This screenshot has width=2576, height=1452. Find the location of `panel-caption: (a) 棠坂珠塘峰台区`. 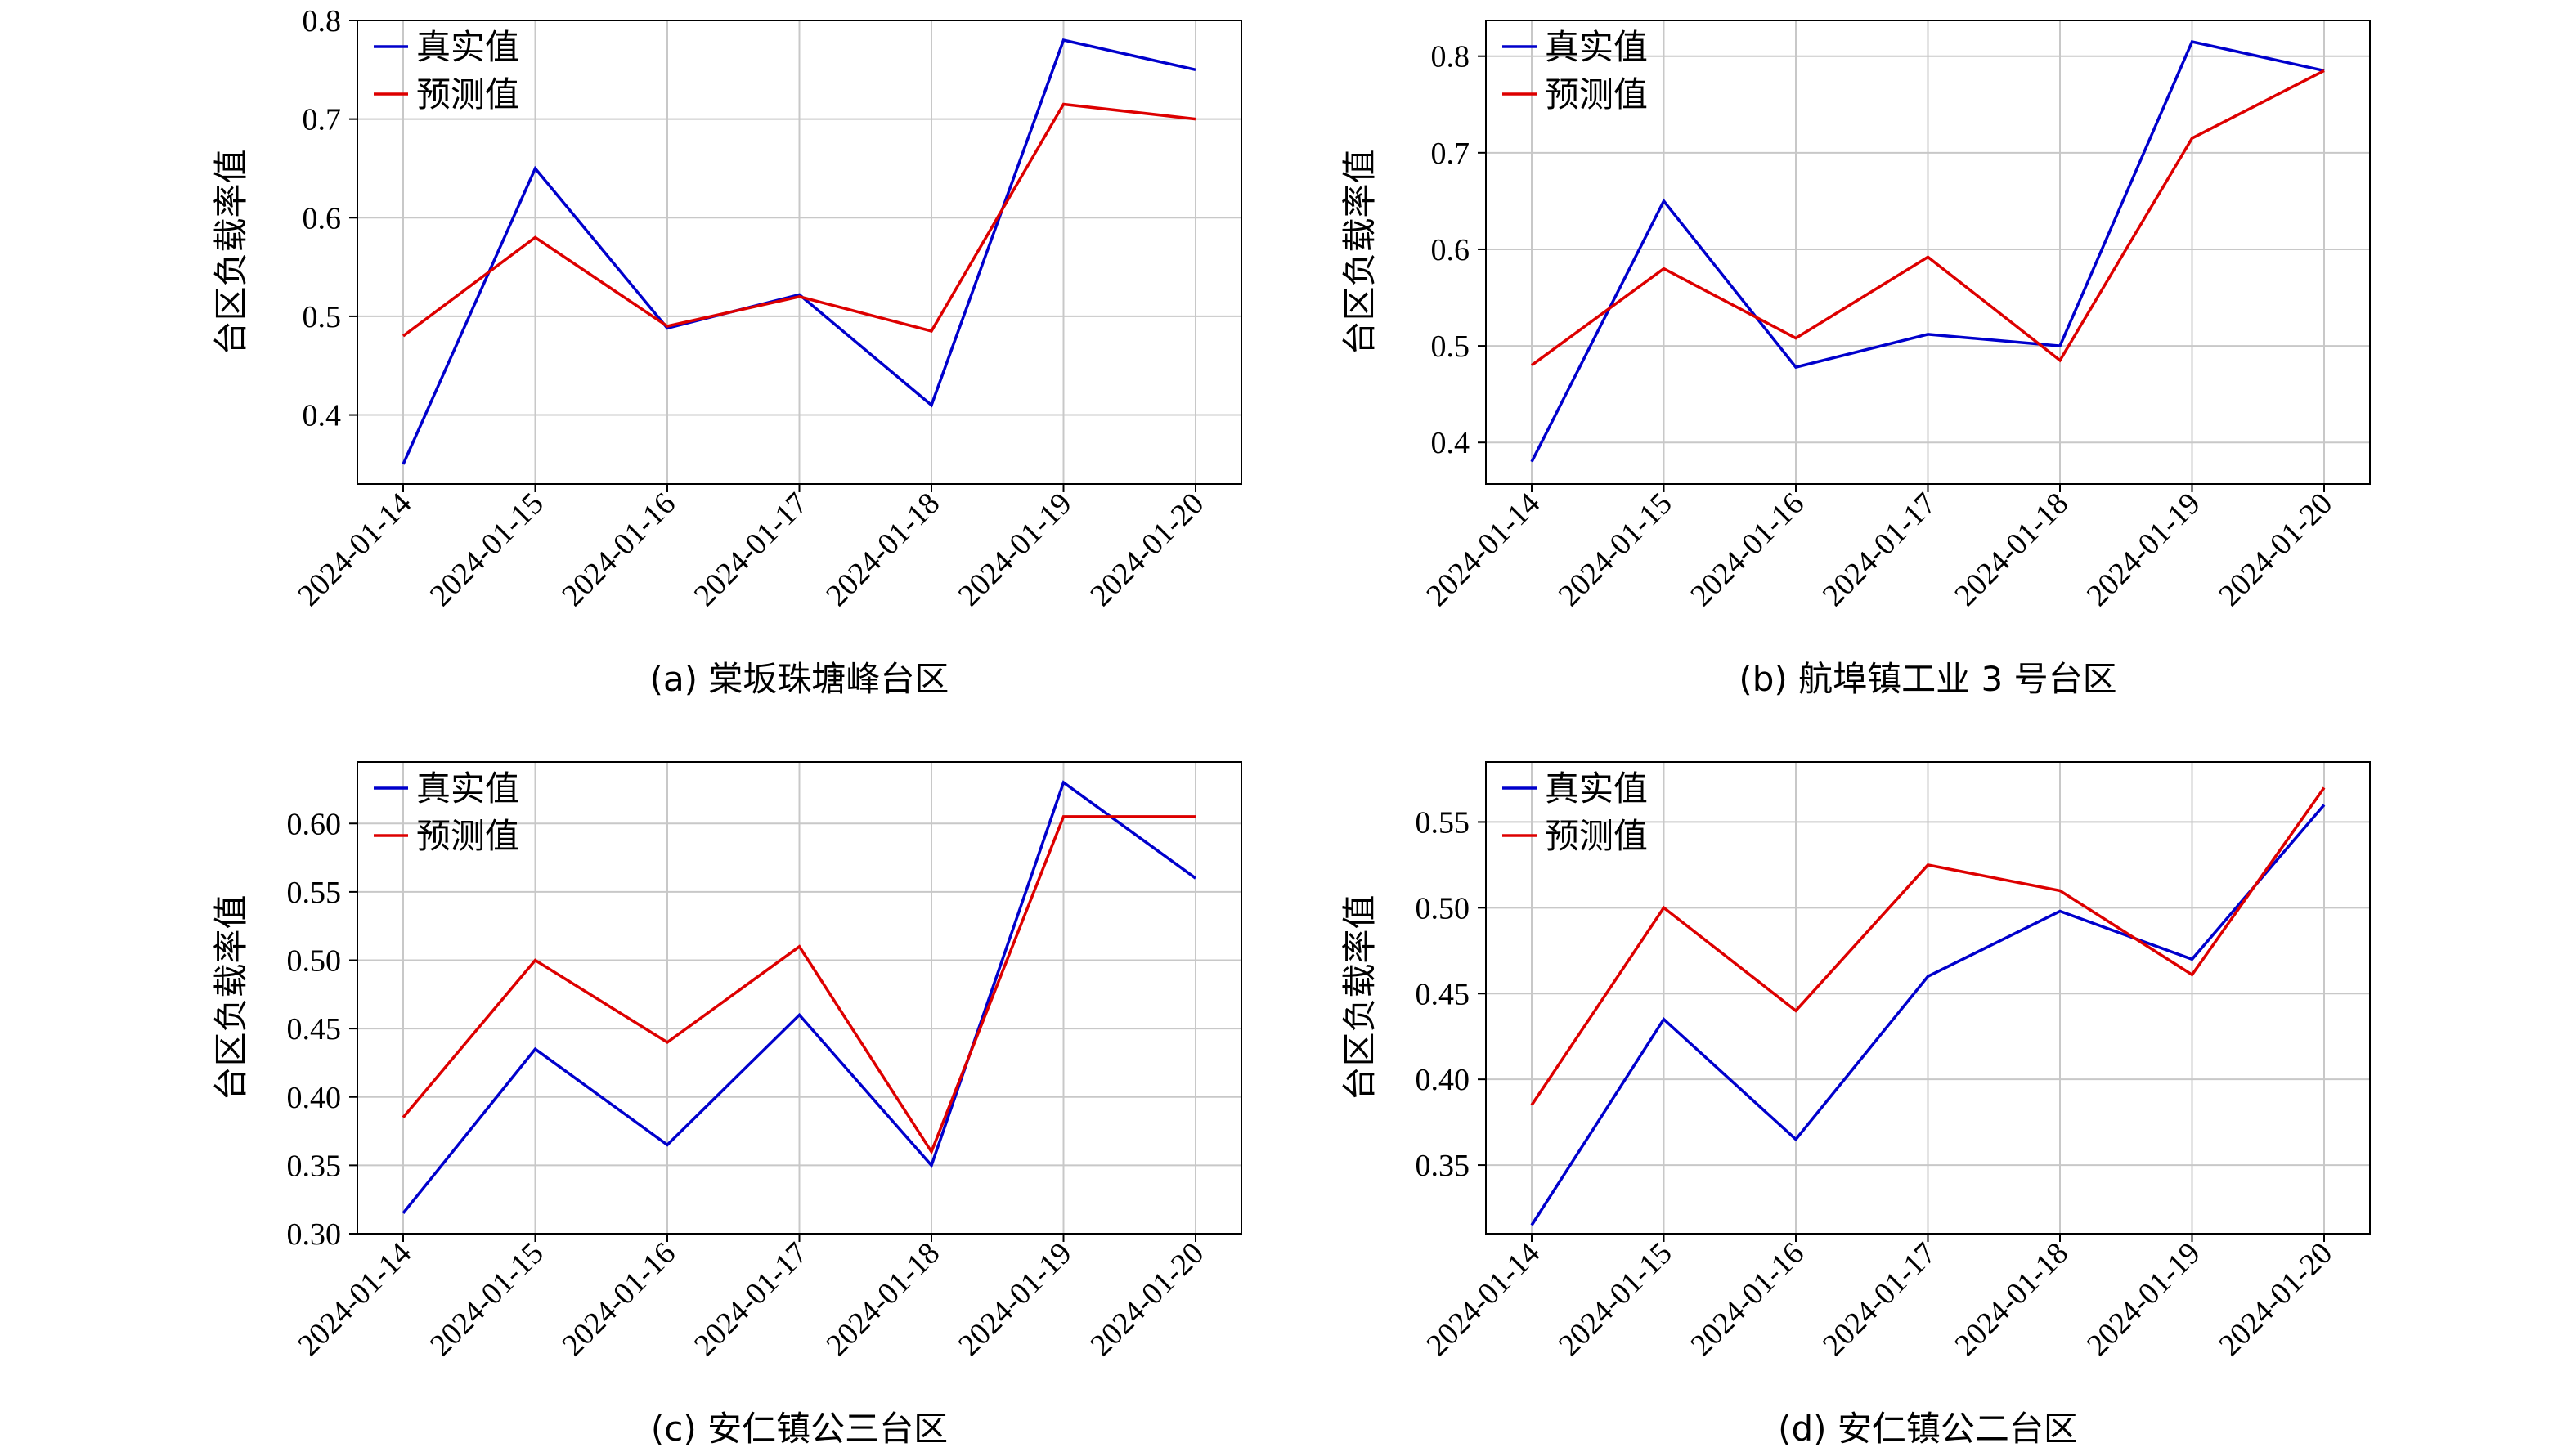

panel-caption: (a) 棠坂珠塘峰台区 is located at coordinates (799, 679).